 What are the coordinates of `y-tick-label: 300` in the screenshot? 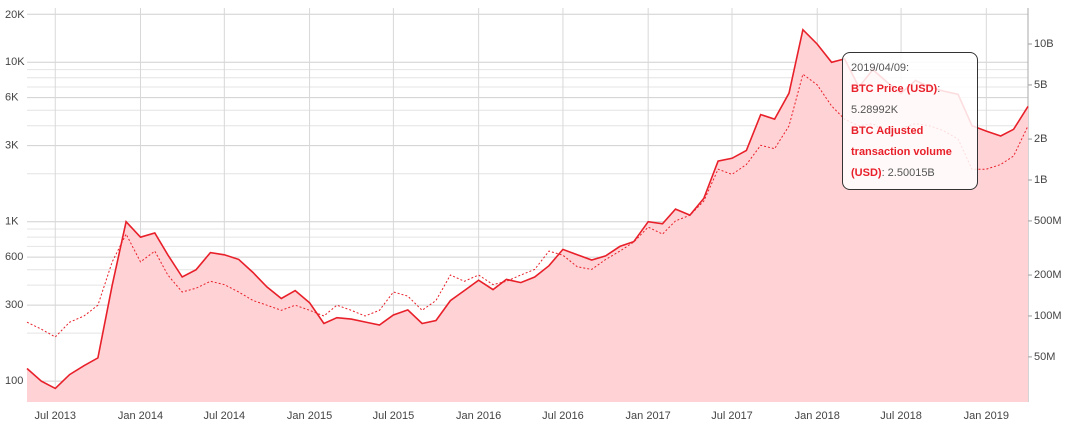 It's located at (14, 305).